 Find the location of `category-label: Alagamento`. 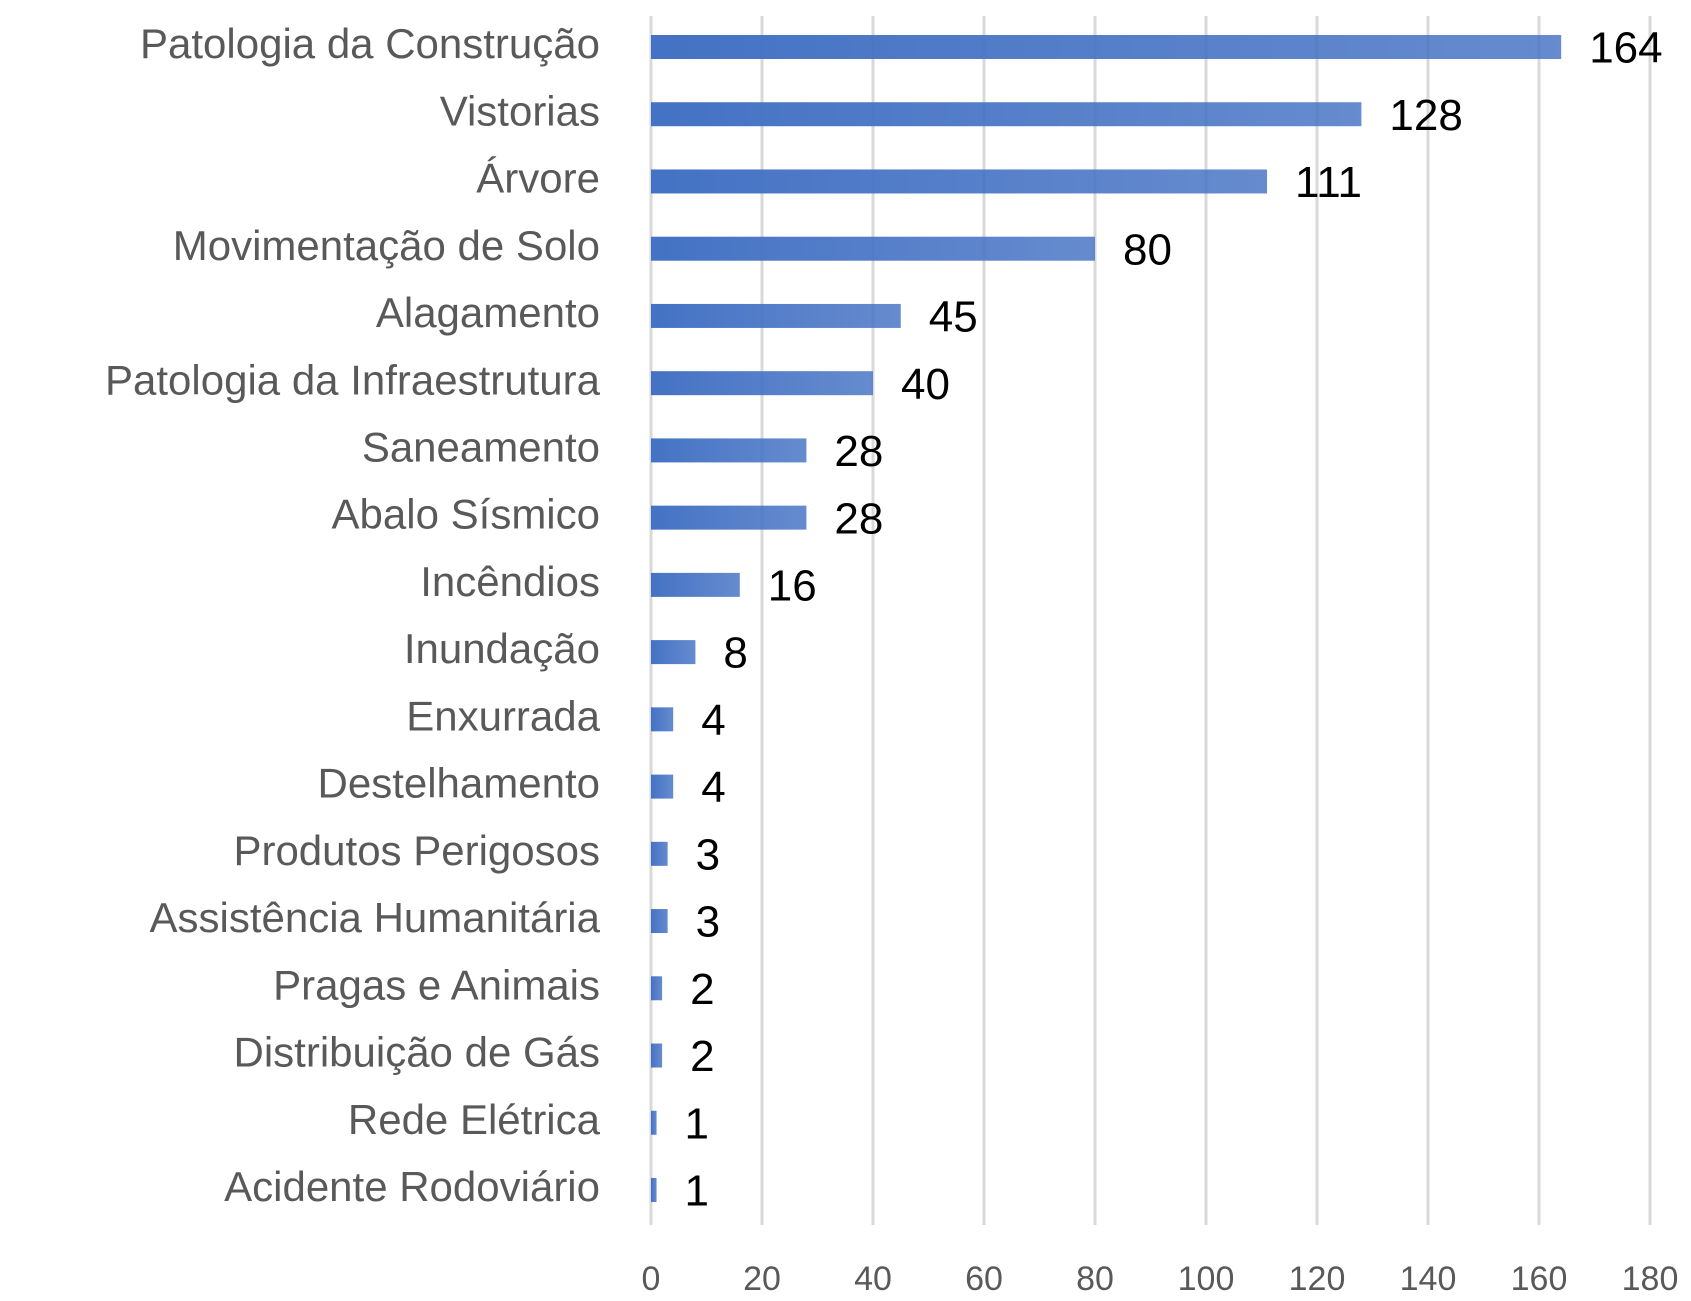

category-label: Alagamento is located at coordinates (488, 312).